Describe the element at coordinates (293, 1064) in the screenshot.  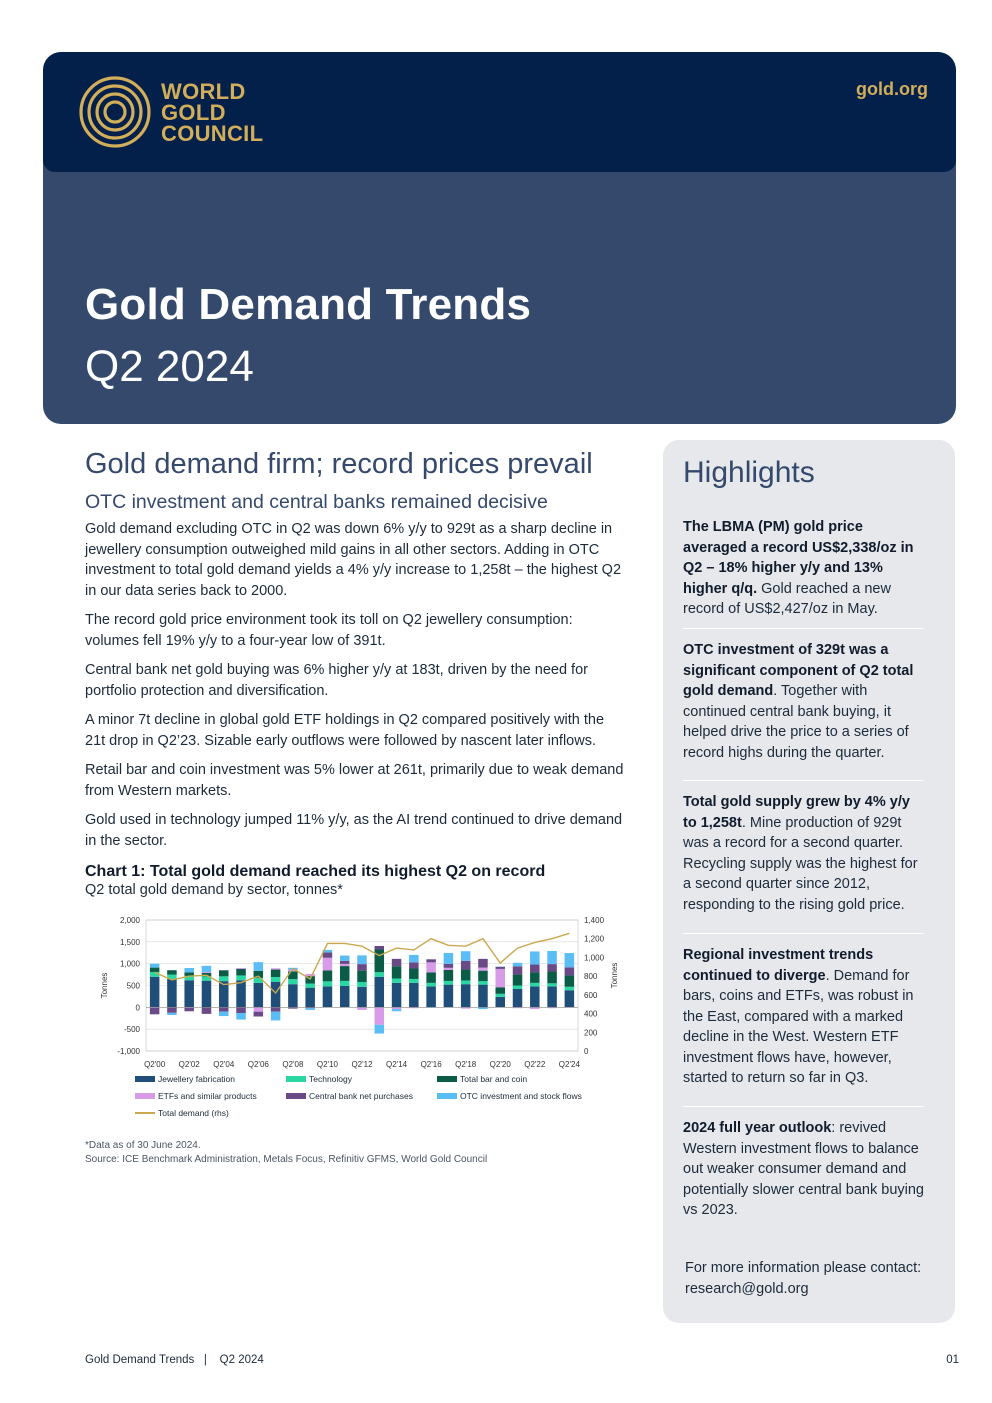
I see `x-tick-label: Q2'08` at that location.